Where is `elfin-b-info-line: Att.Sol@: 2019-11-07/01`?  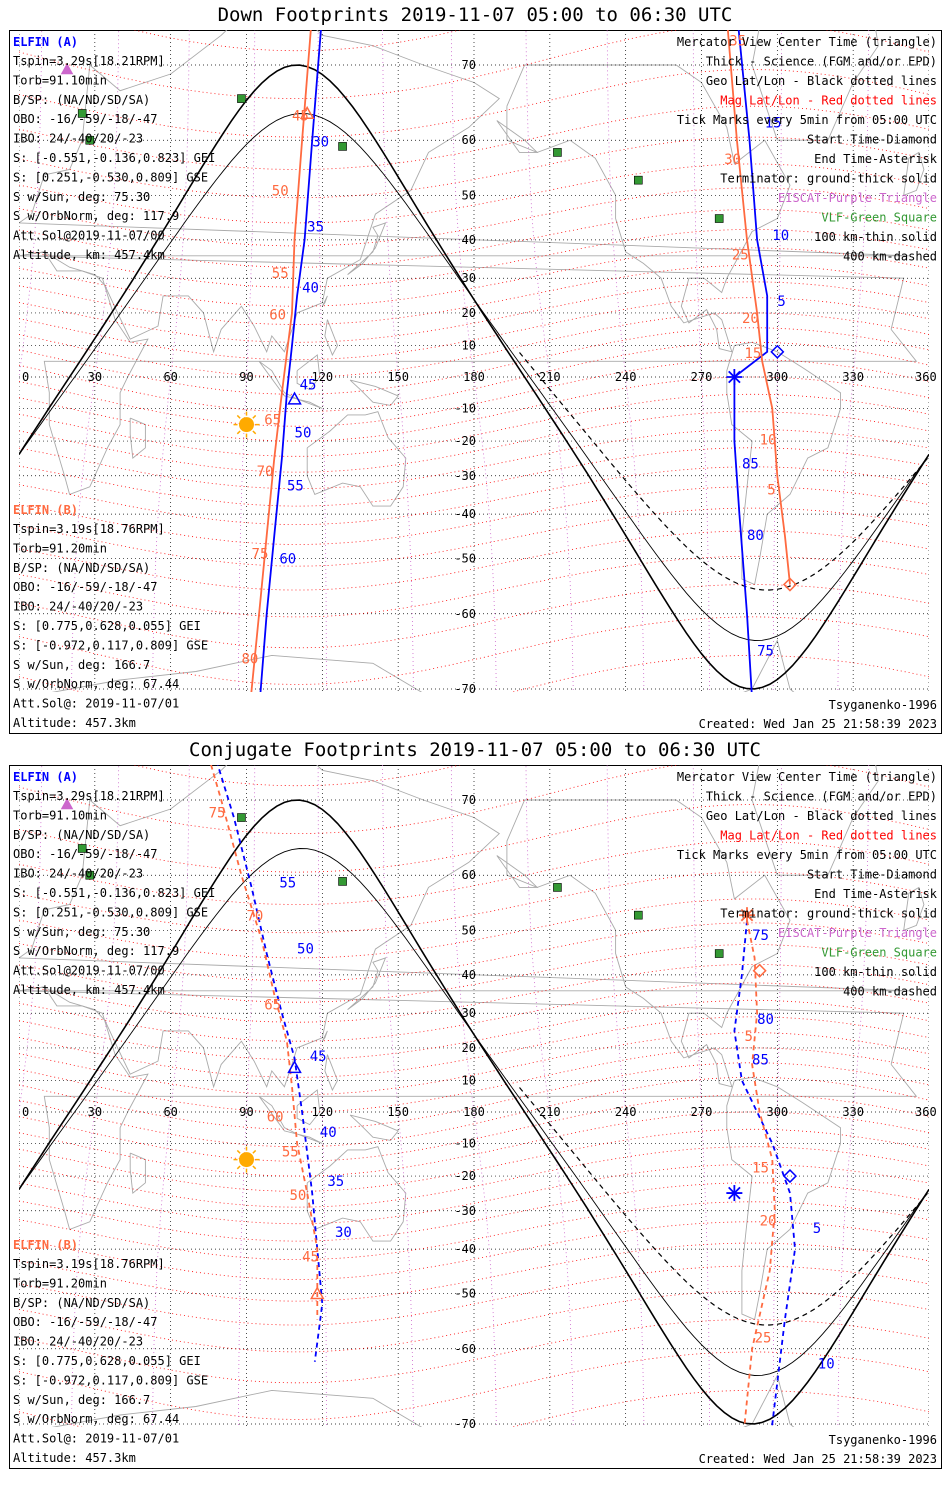 elfin-b-info-line: Att.Sol@: 2019-11-07/01 is located at coordinates (96, 1439).